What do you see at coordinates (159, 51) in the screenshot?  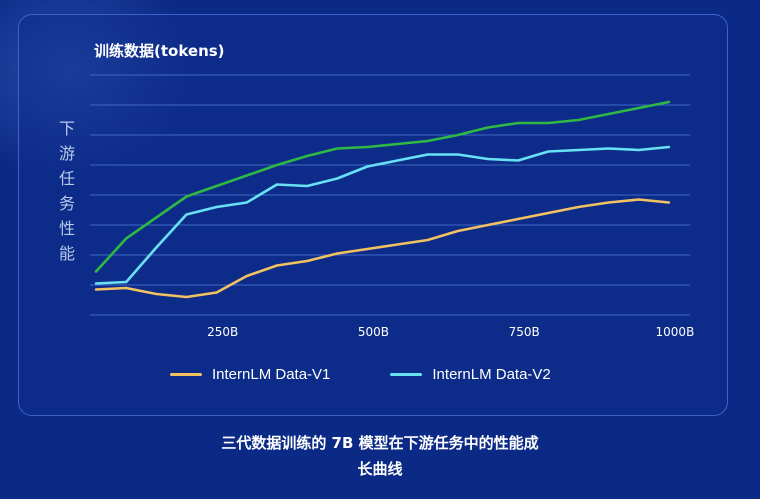 I see `y-unit-label: 训练数据(tokens)` at bounding box center [159, 51].